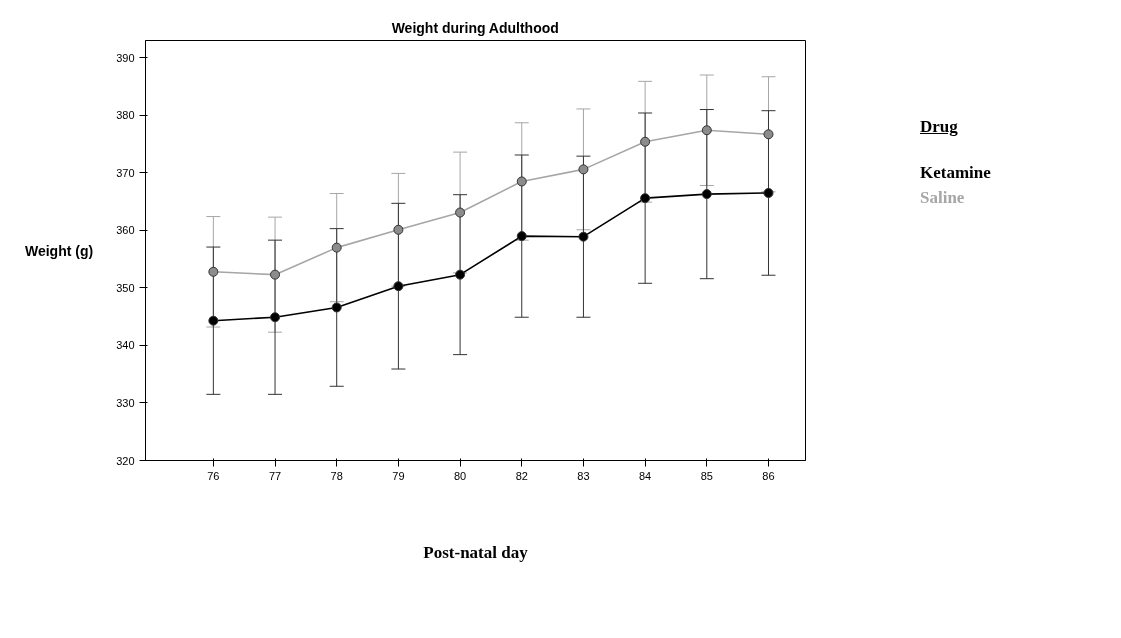  I want to click on y-tick-label: 340, so click(125, 345).